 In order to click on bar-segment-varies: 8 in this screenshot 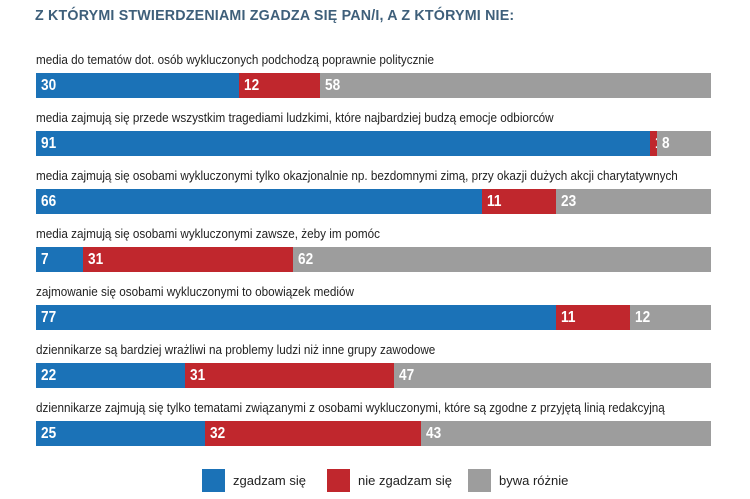, I will do `click(684, 143)`.